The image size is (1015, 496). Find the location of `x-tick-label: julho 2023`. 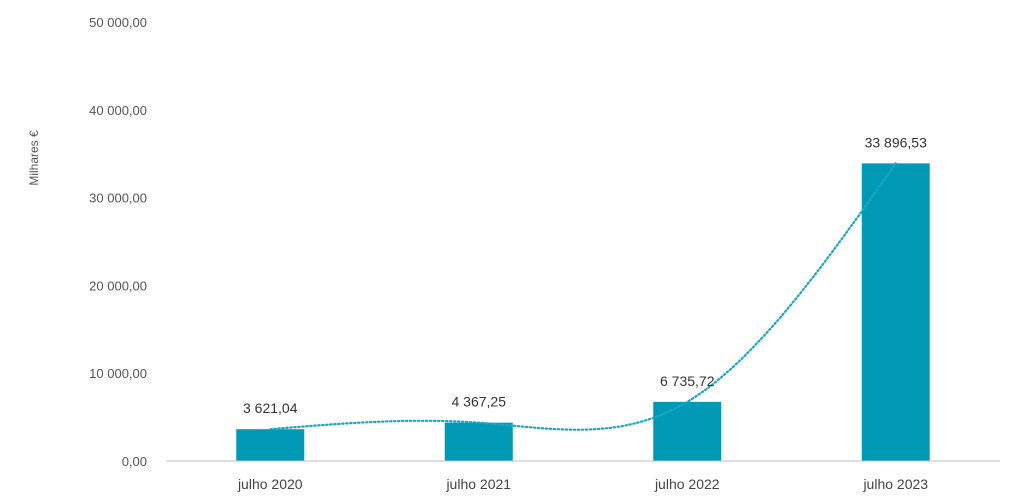

x-tick-label: julho 2023 is located at coordinates (895, 484).